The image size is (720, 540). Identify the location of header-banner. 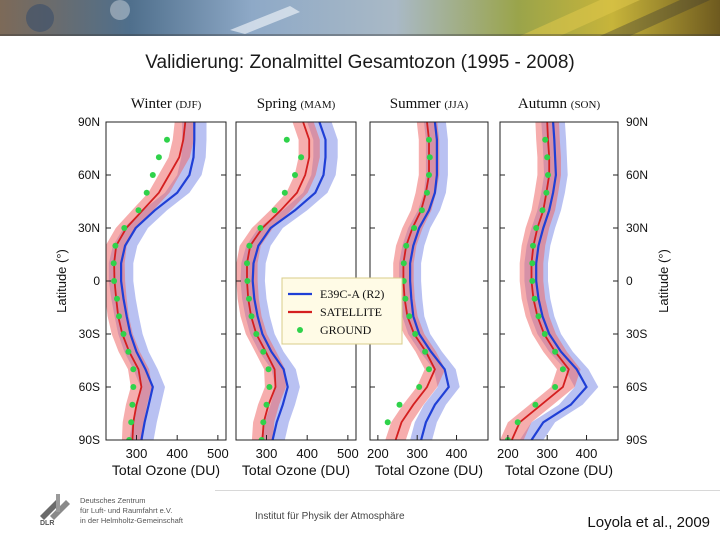
(360, 18).